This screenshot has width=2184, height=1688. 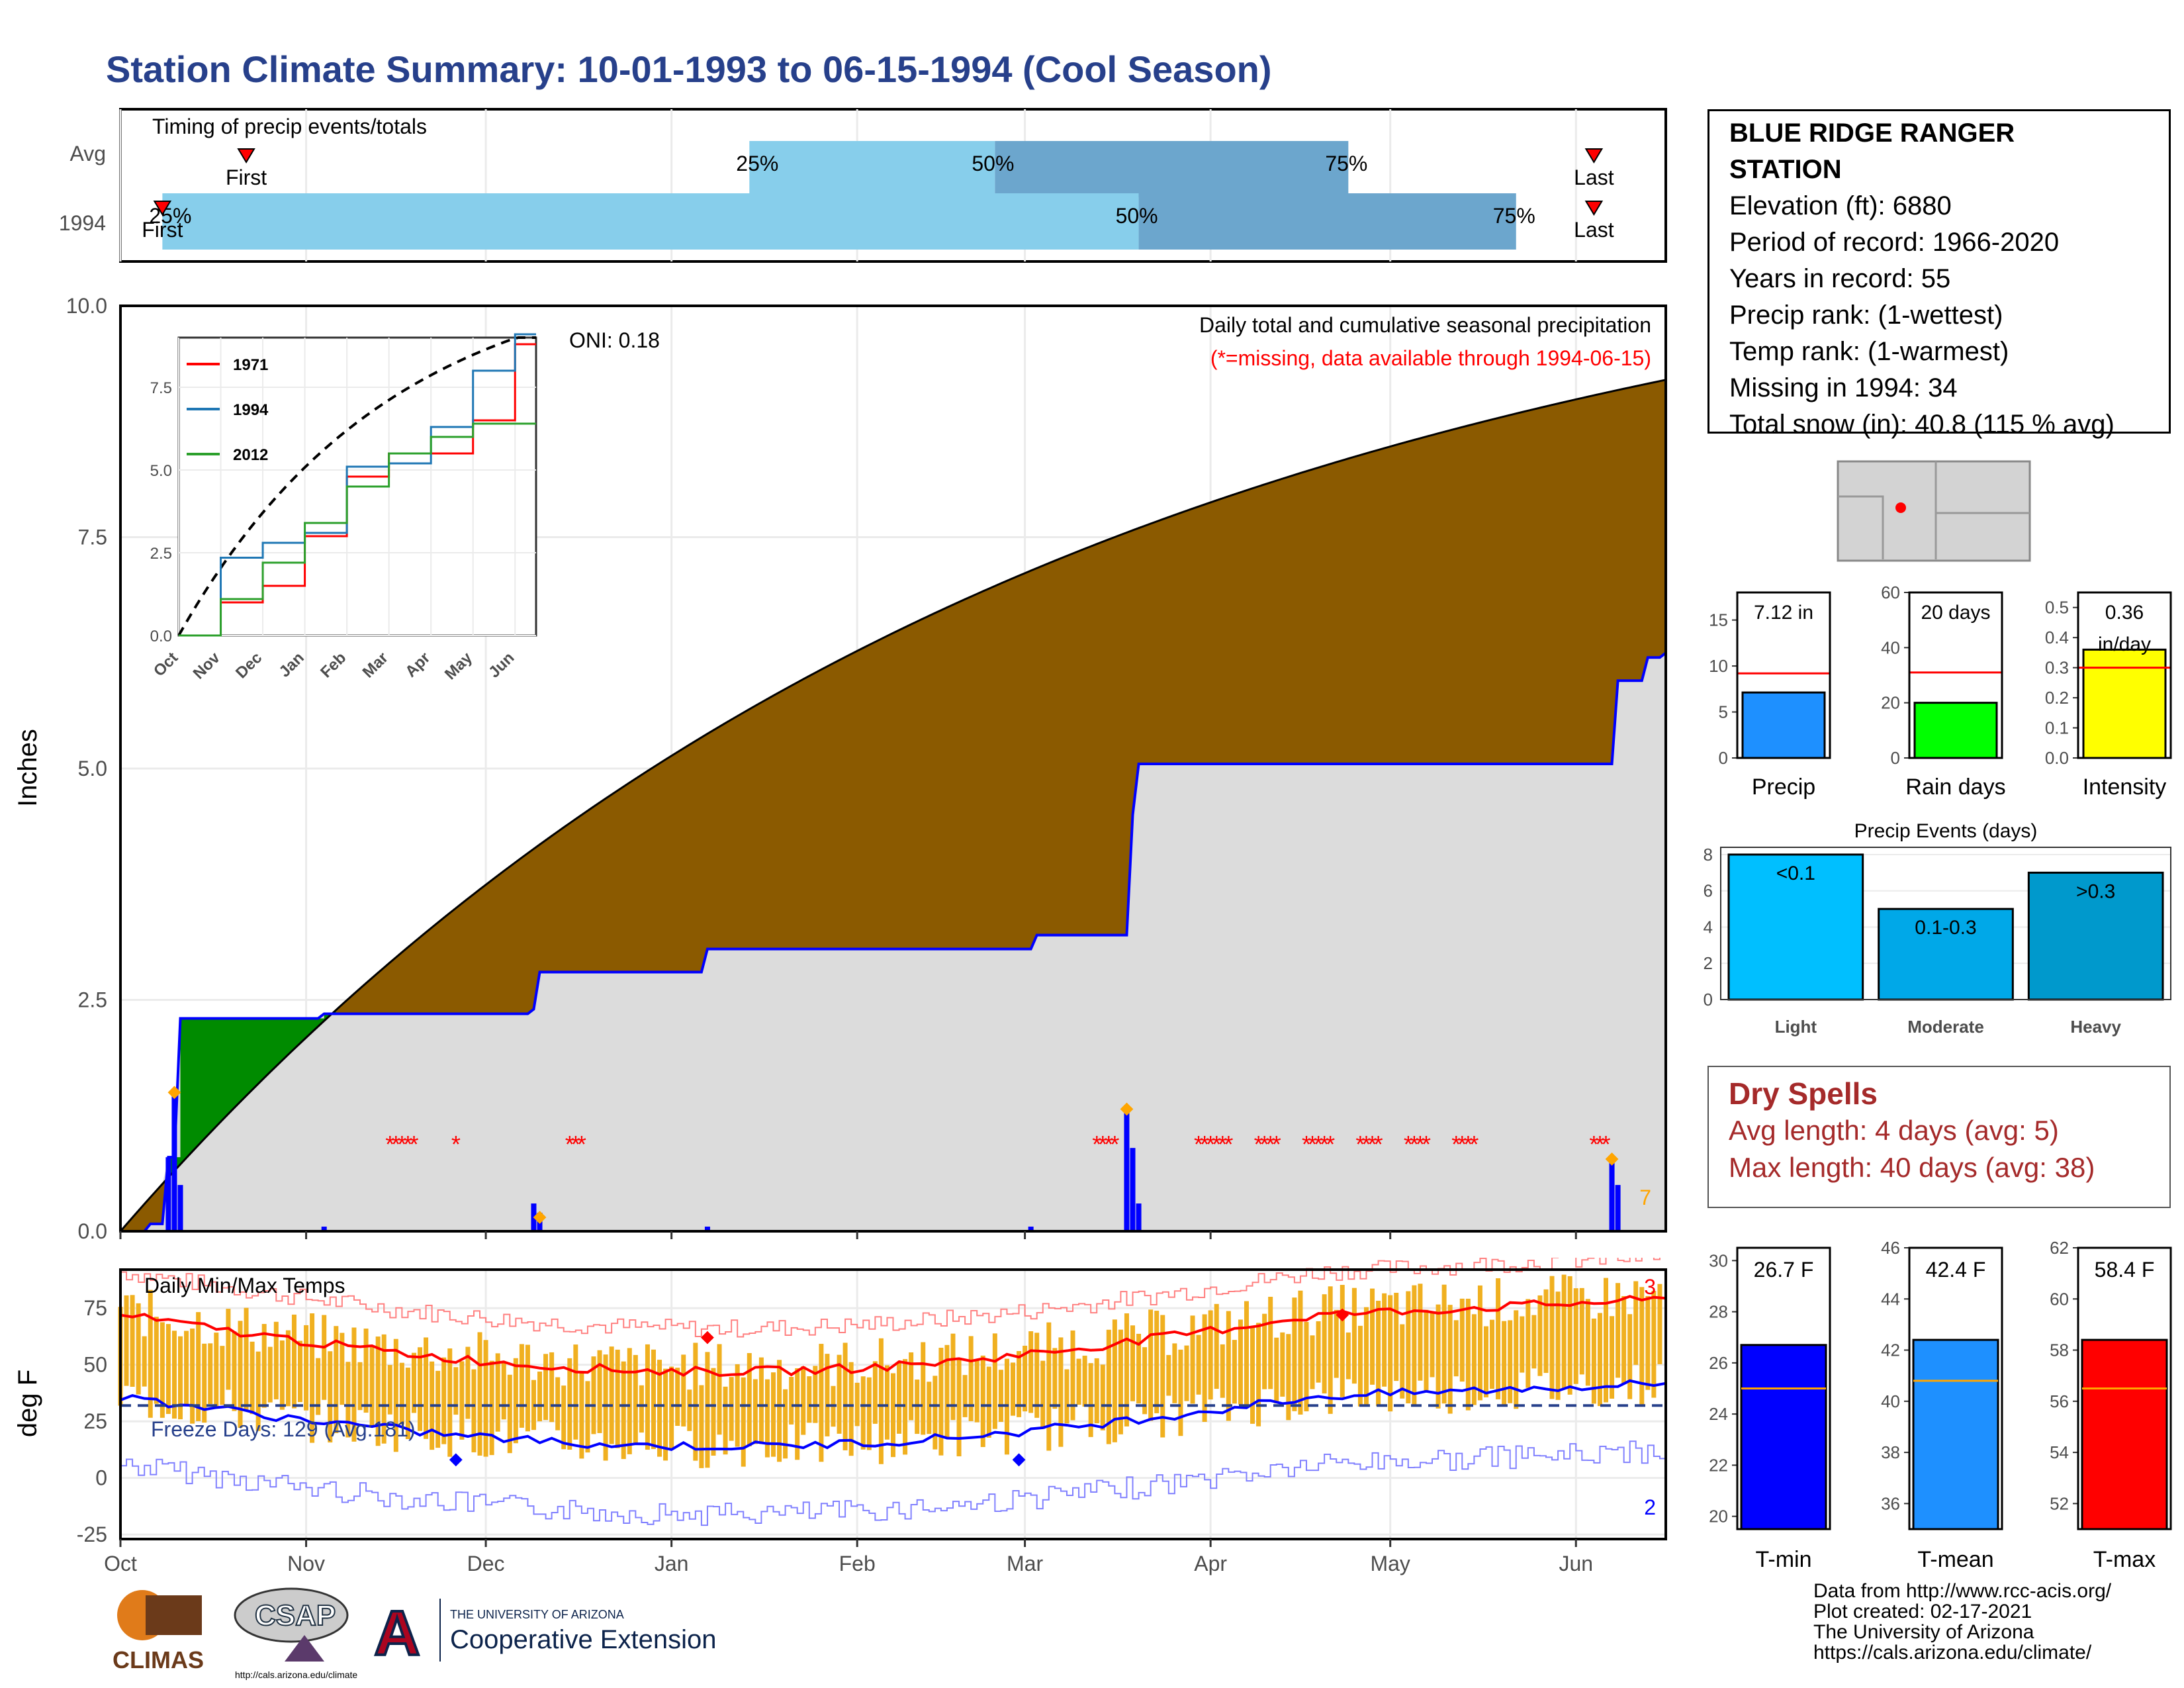 I want to click on summary-tick-label: 20, so click(x=1891, y=703).